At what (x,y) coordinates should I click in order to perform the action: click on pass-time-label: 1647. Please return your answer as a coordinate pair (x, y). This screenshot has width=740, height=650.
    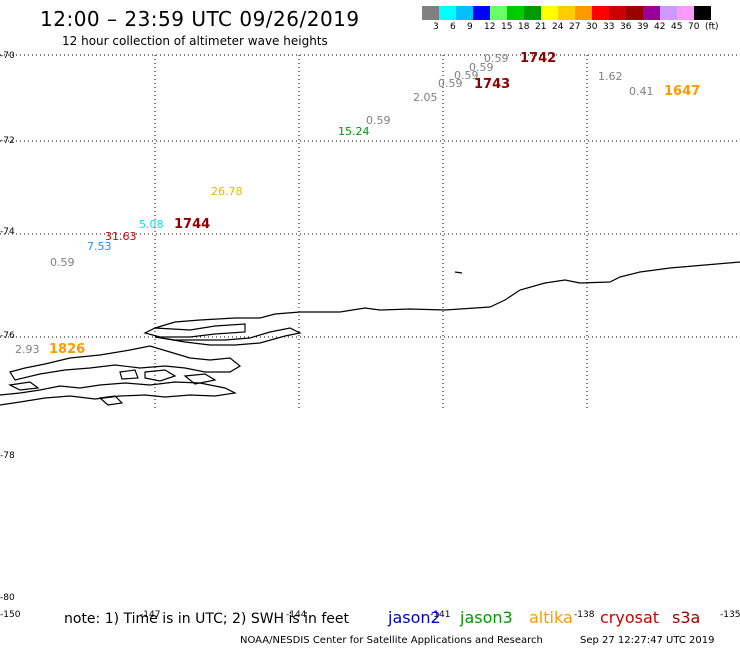
    Looking at the image, I should click on (682, 91).